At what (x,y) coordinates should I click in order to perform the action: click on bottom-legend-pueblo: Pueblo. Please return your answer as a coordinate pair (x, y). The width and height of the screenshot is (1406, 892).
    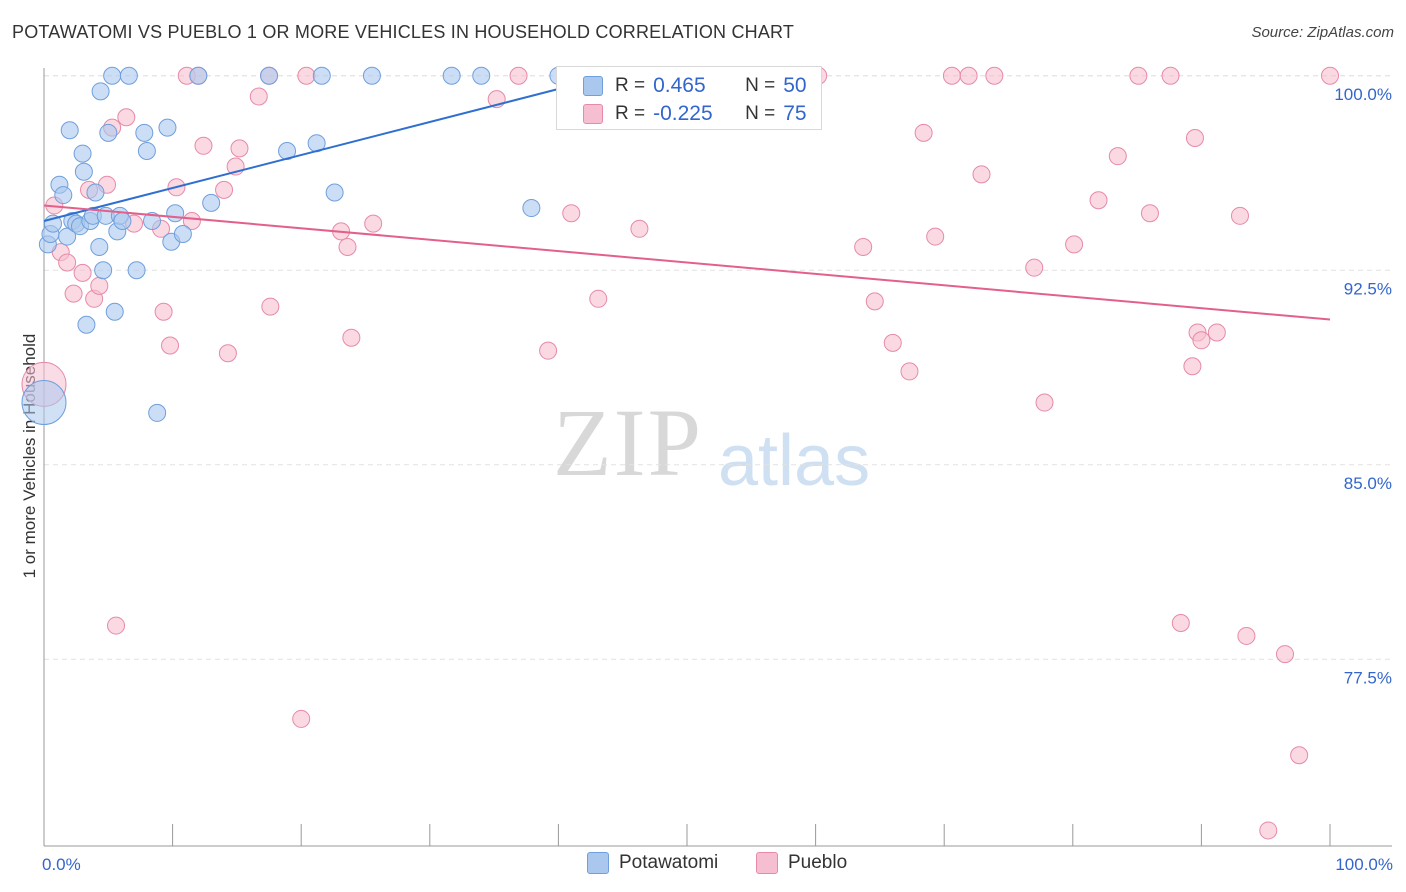
    Looking at the image, I should click on (801, 863).